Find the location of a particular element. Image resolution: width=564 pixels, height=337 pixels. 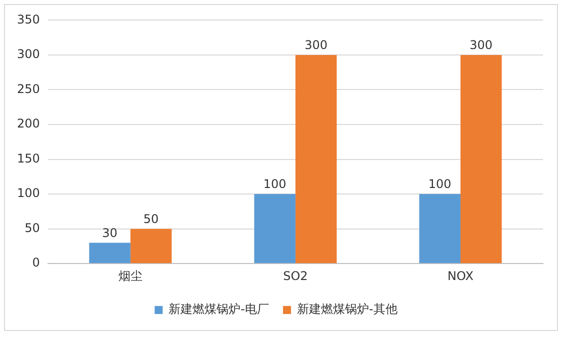

data-label: 50 is located at coordinates (151, 219).